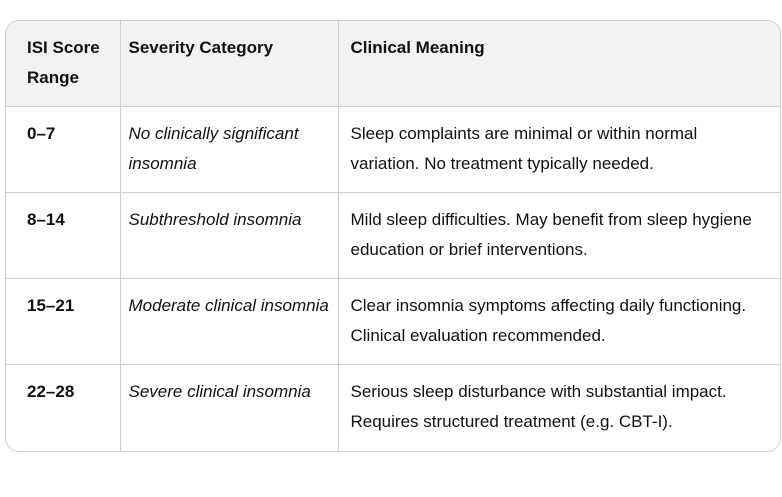  What do you see at coordinates (229, 407) in the screenshot?
I see `severity-category-cell: Severe clinical insomnia` at bounding box center [229, 407].